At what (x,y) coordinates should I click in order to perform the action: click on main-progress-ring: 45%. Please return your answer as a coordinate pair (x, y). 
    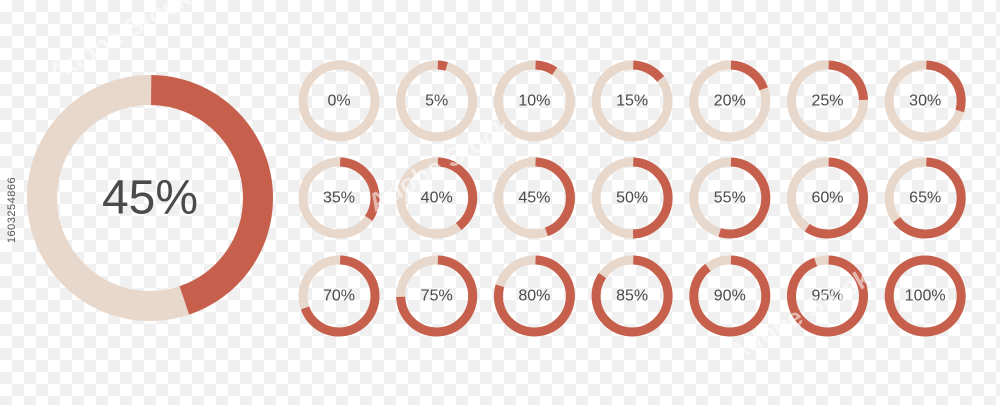
    Looking at the image, I should click on (150, 198).